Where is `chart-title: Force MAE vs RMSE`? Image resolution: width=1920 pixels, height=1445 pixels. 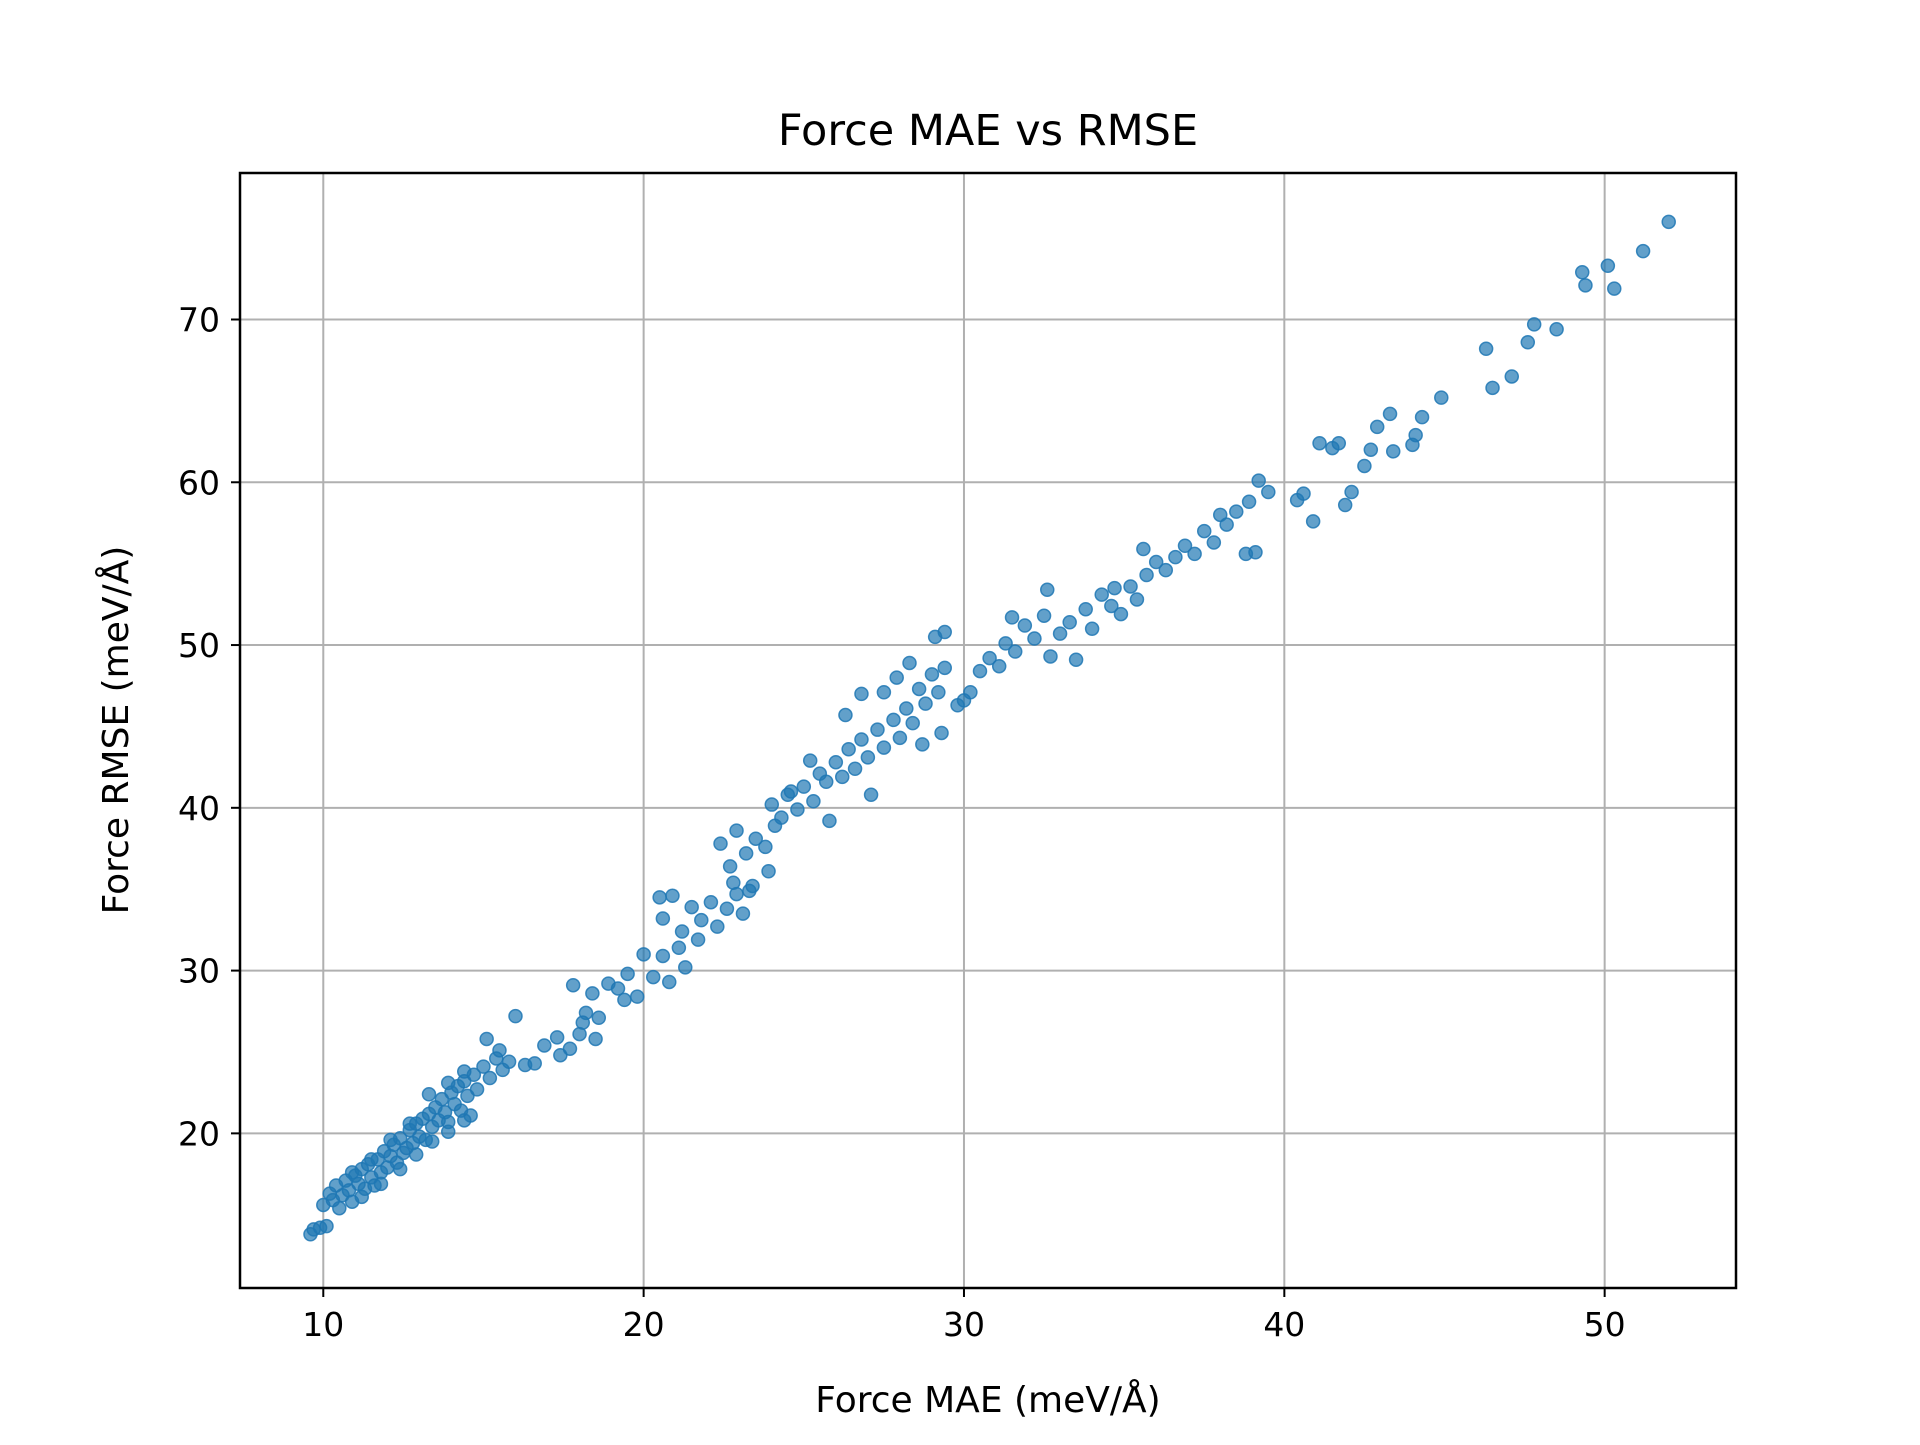
chart-title: Force MAE vs RMSE is located at coordinates (988, 131).